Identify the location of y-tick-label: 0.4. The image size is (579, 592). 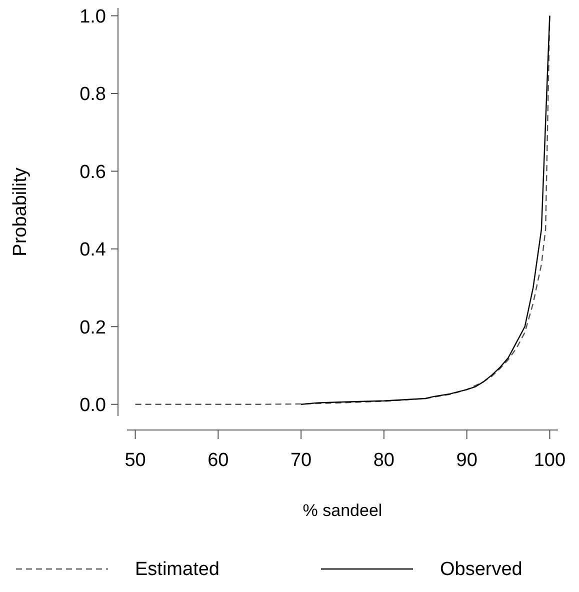
(93, 250).